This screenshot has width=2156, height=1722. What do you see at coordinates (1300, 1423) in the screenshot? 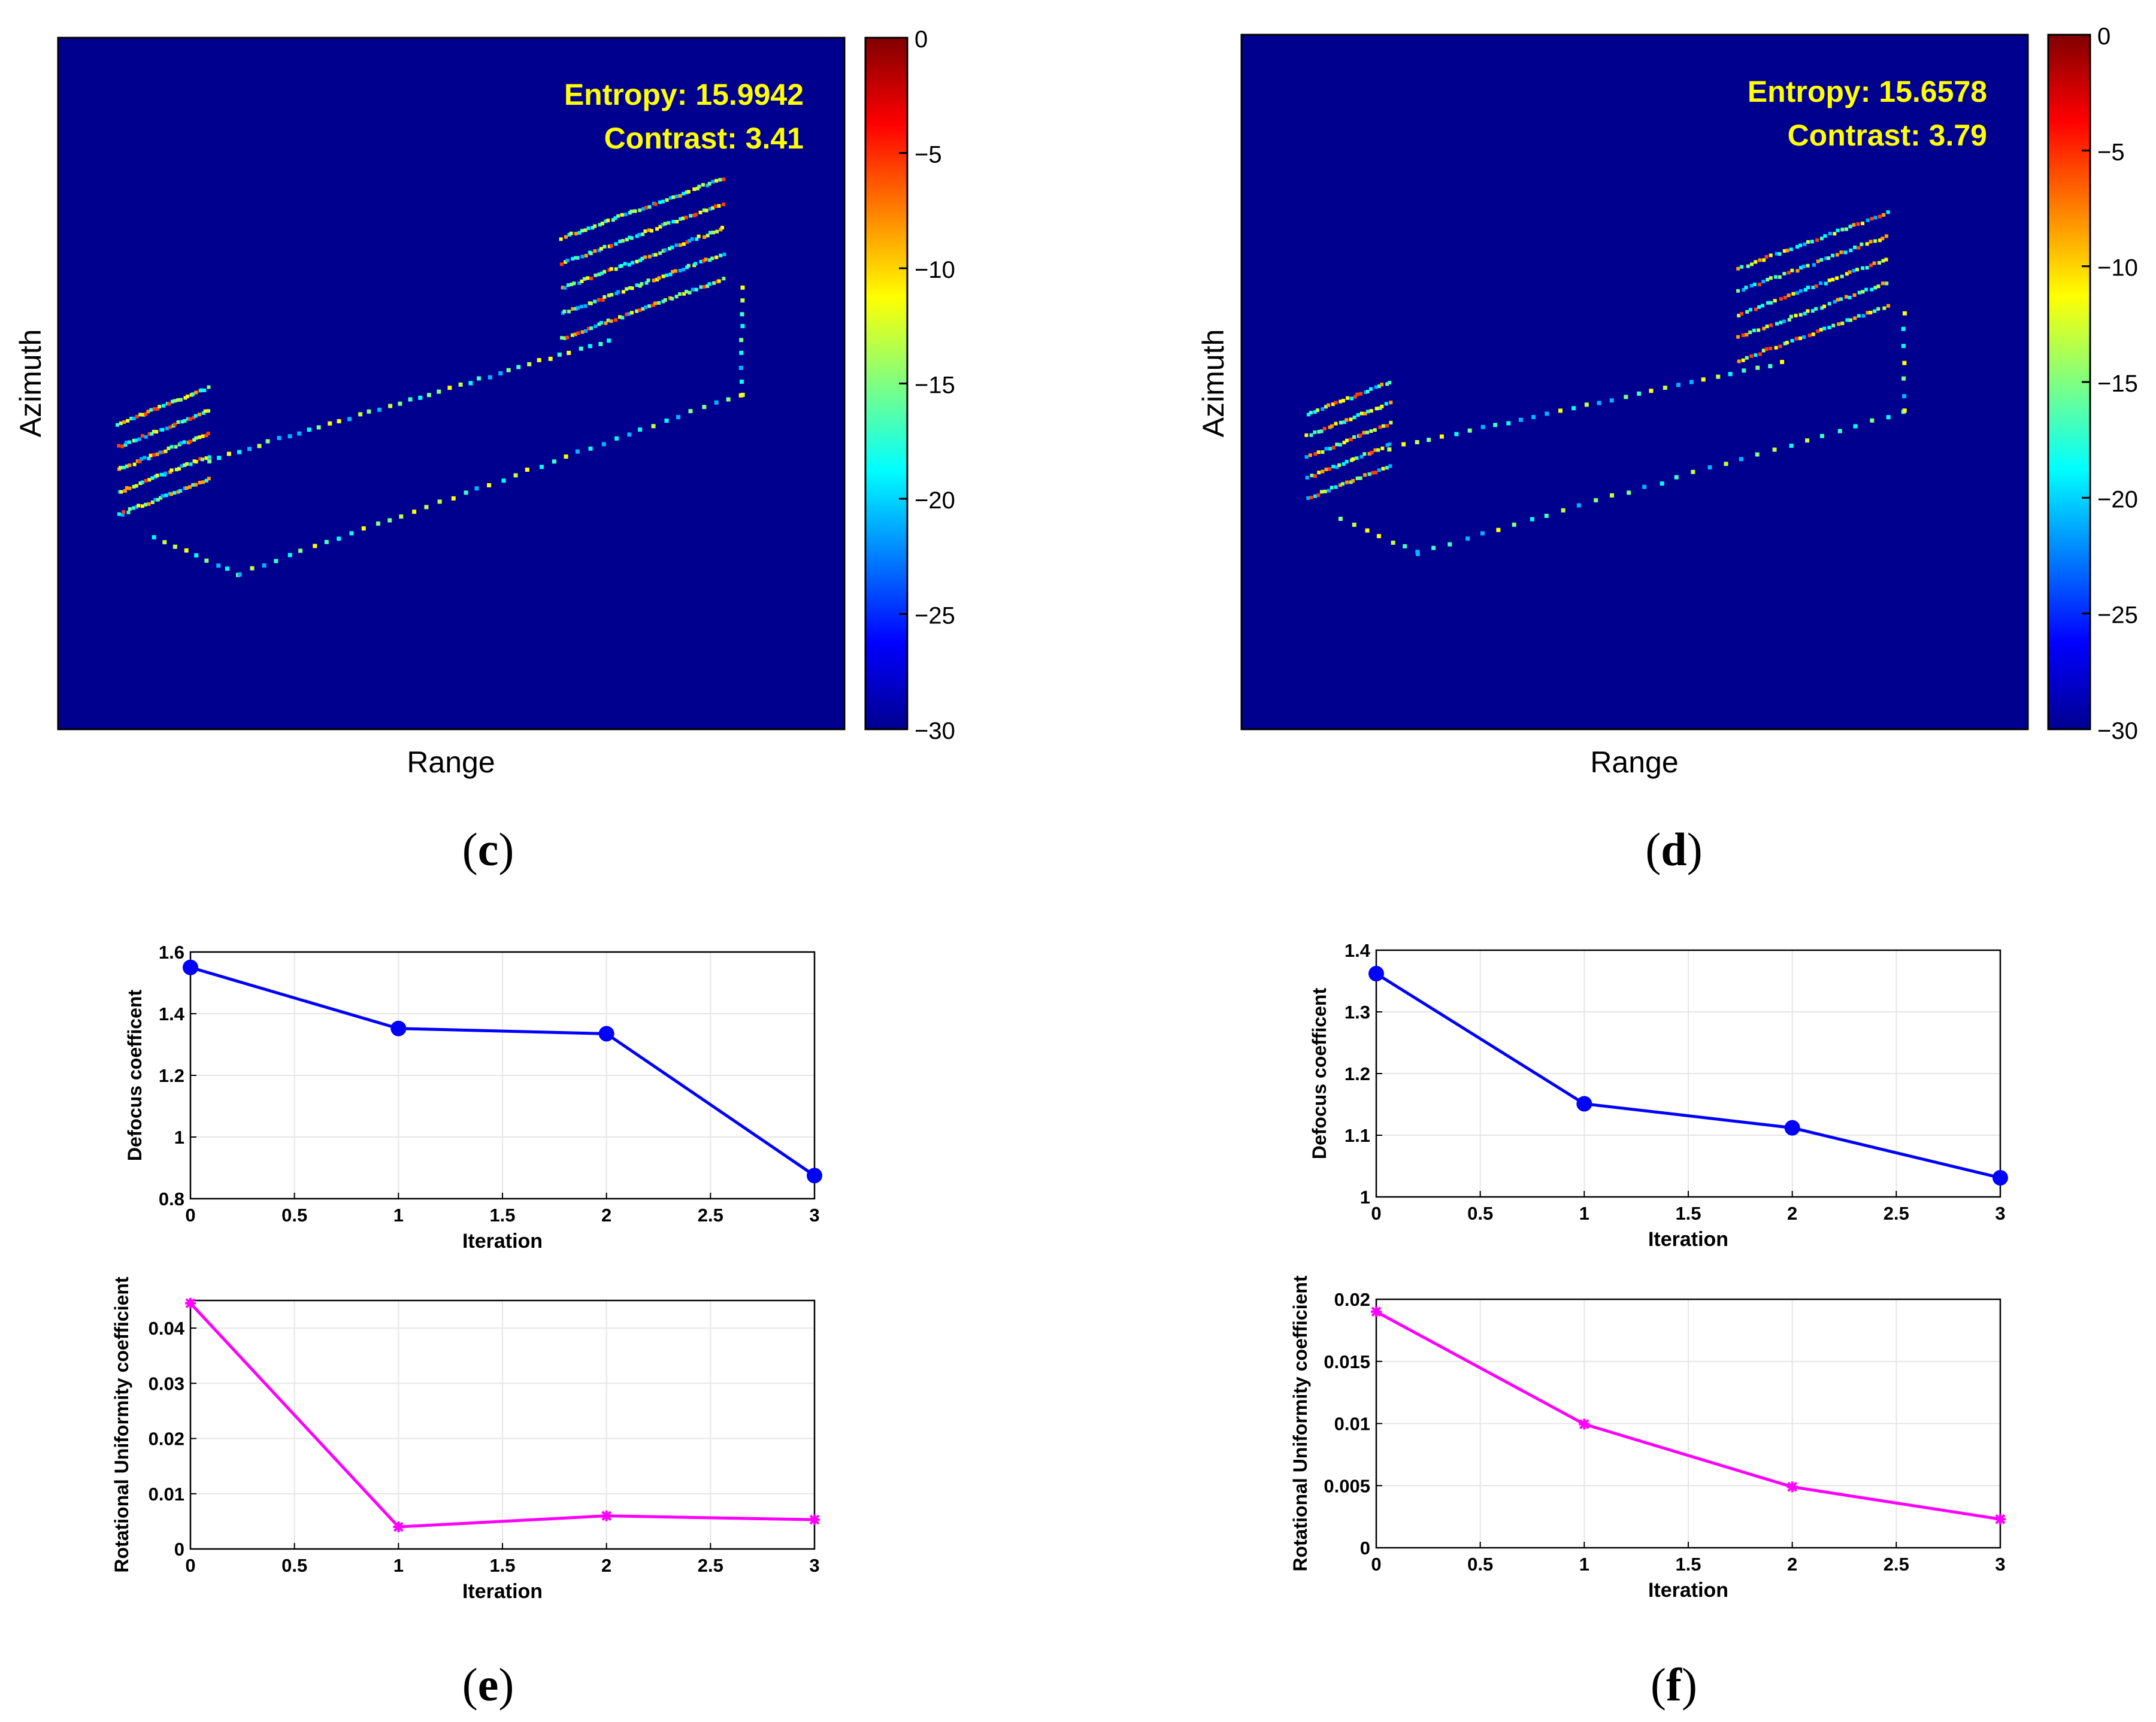
I see `y-axis-label: Rotational Uniformity coefficient` at bounding box center [1300, 1423].